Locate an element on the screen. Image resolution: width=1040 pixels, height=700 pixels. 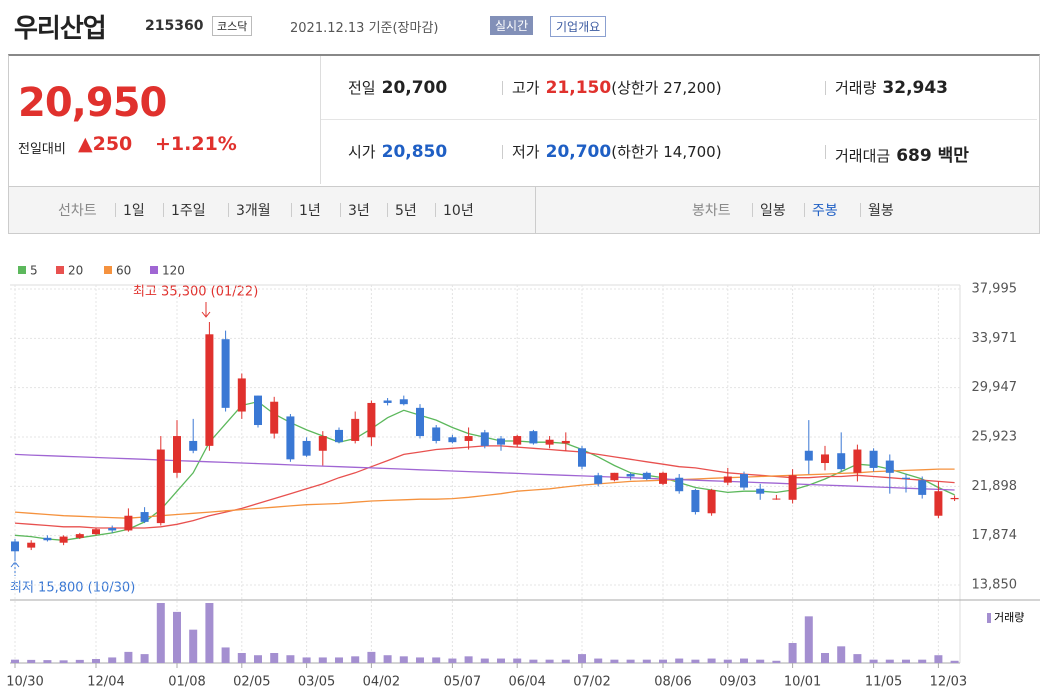
realtime-button: 실시간 is located at coordinates (512, 25).